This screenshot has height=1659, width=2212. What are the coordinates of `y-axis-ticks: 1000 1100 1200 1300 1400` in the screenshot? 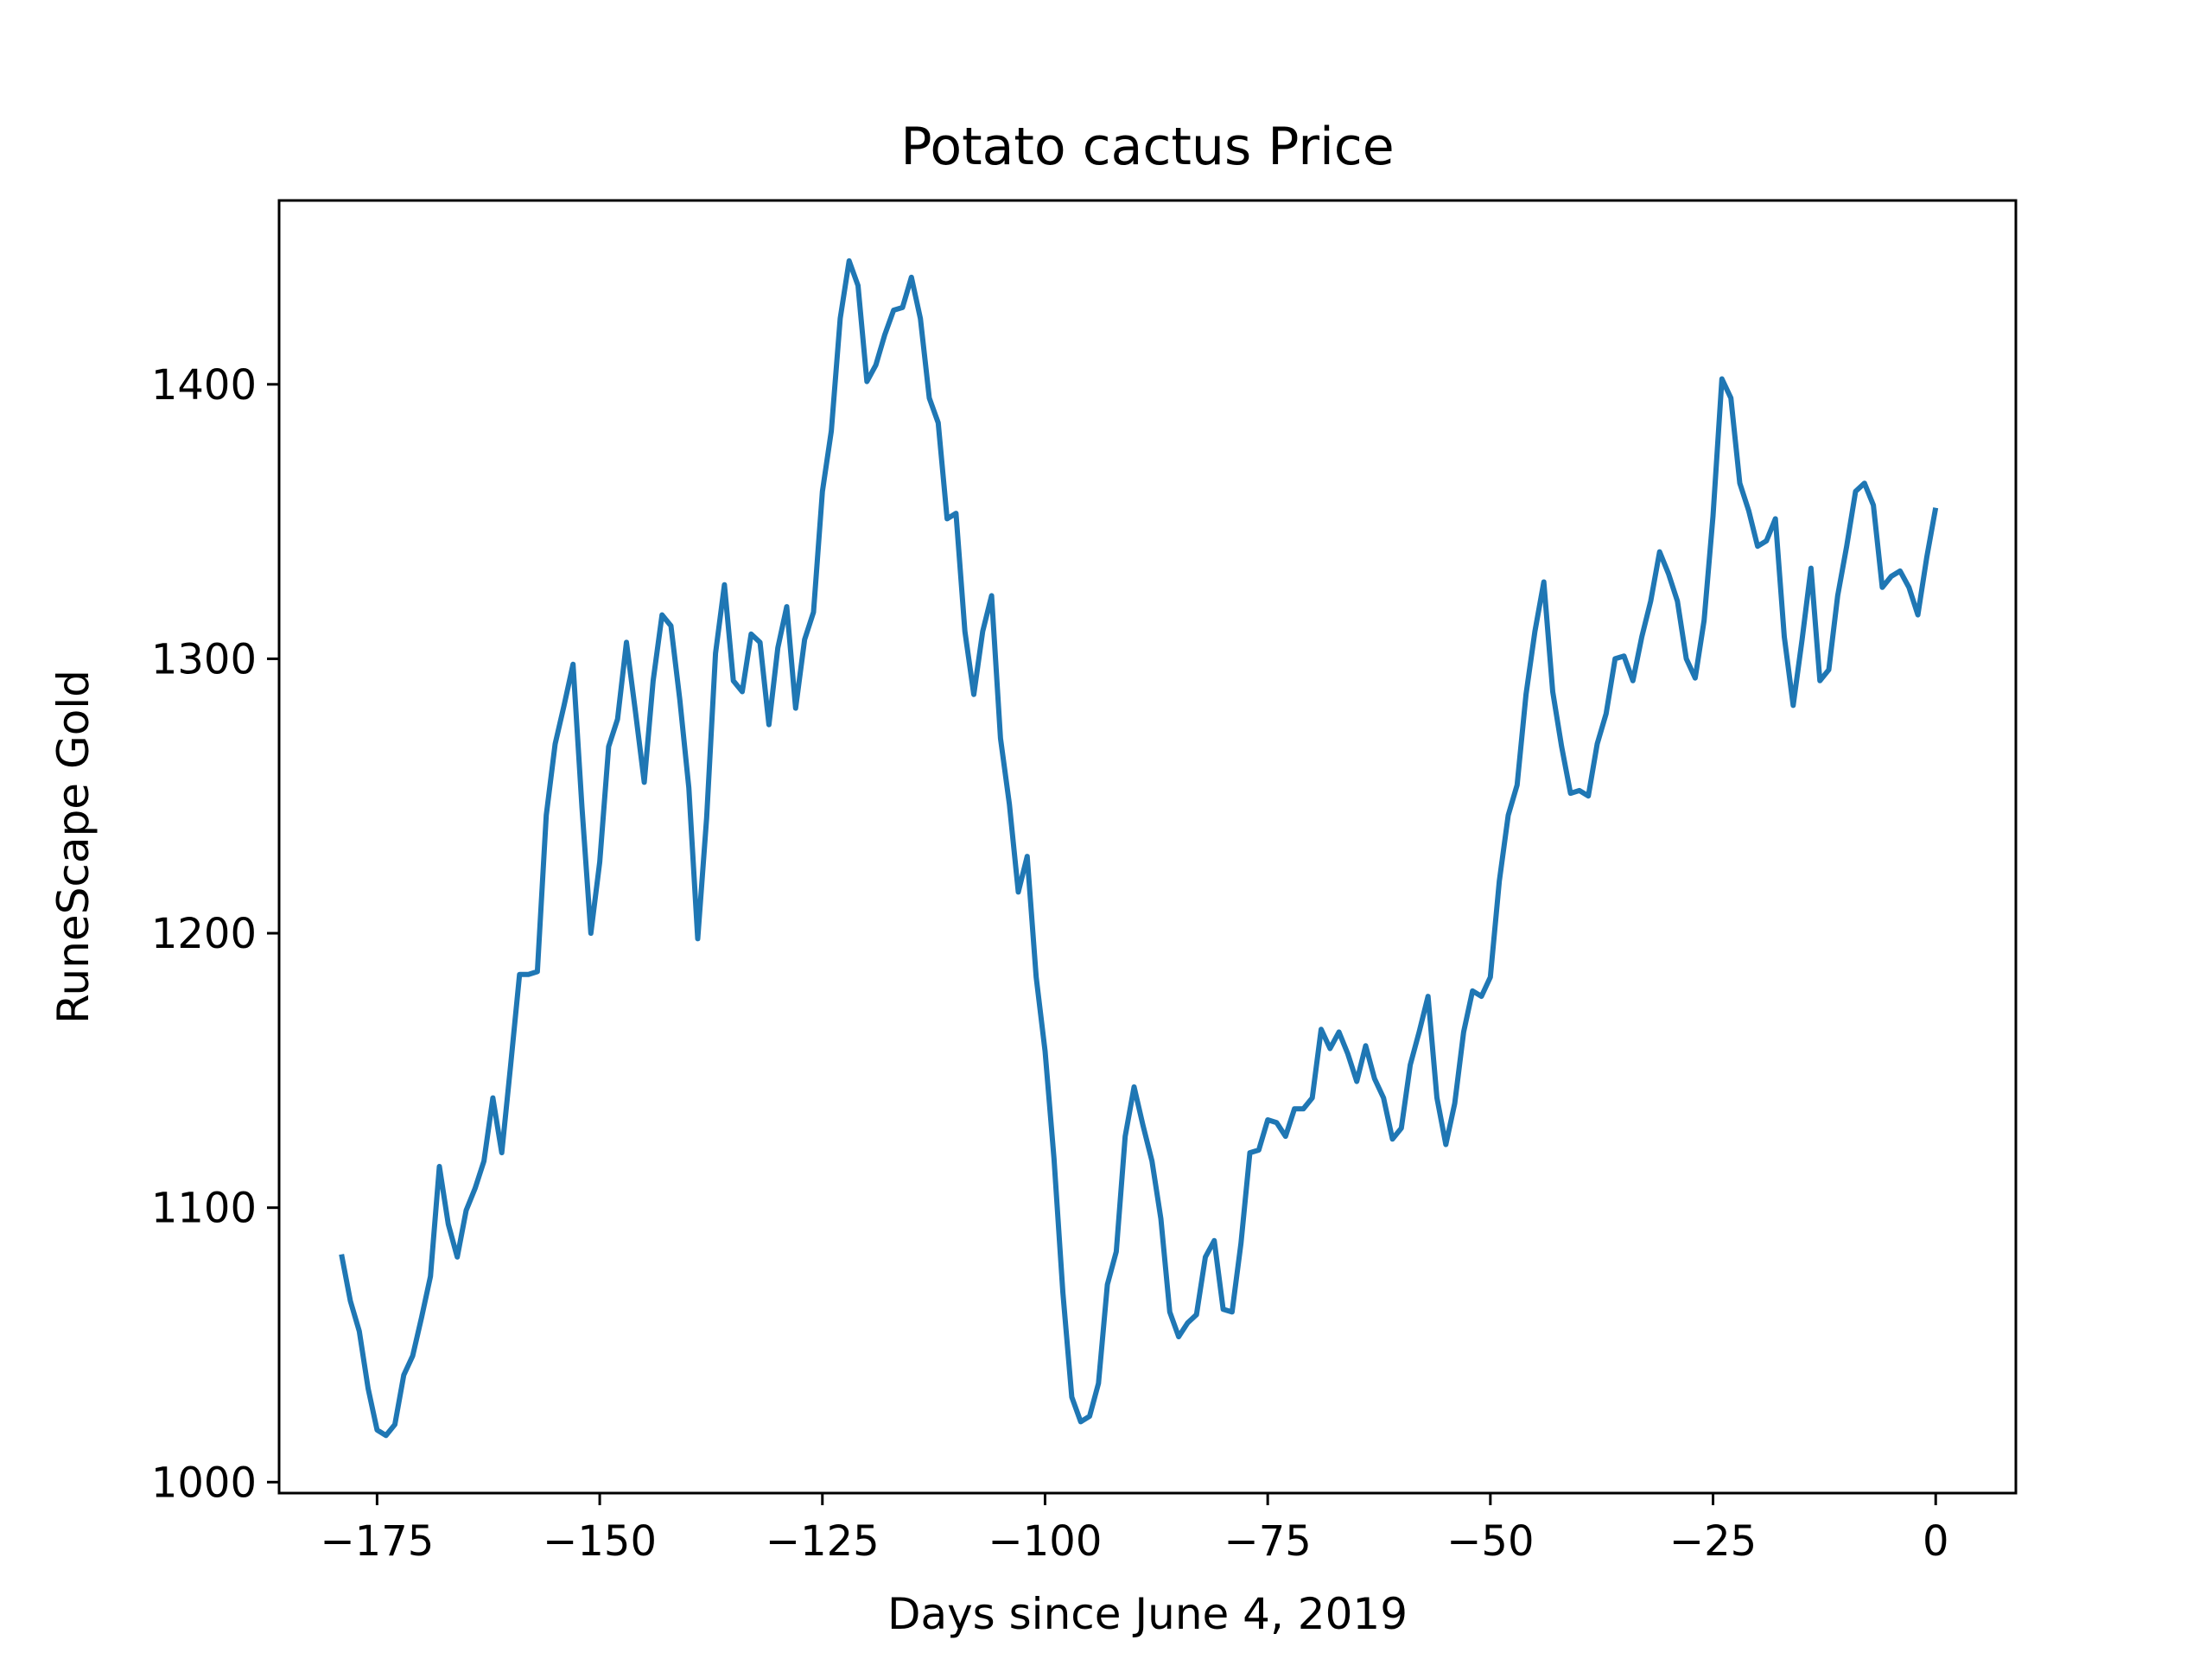 It's located at (215, 934).